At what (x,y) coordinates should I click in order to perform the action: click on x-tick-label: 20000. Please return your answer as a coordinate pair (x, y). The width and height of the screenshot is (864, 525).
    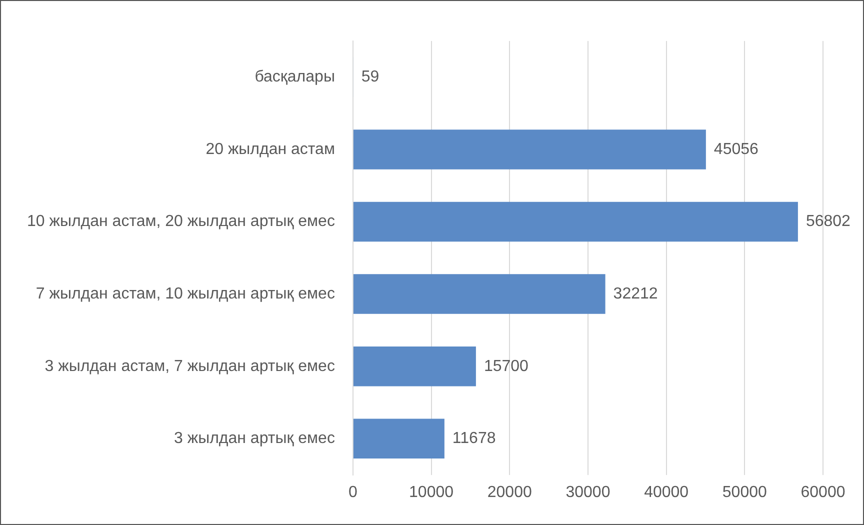
    Looking at the image, I should click on (509, 492).